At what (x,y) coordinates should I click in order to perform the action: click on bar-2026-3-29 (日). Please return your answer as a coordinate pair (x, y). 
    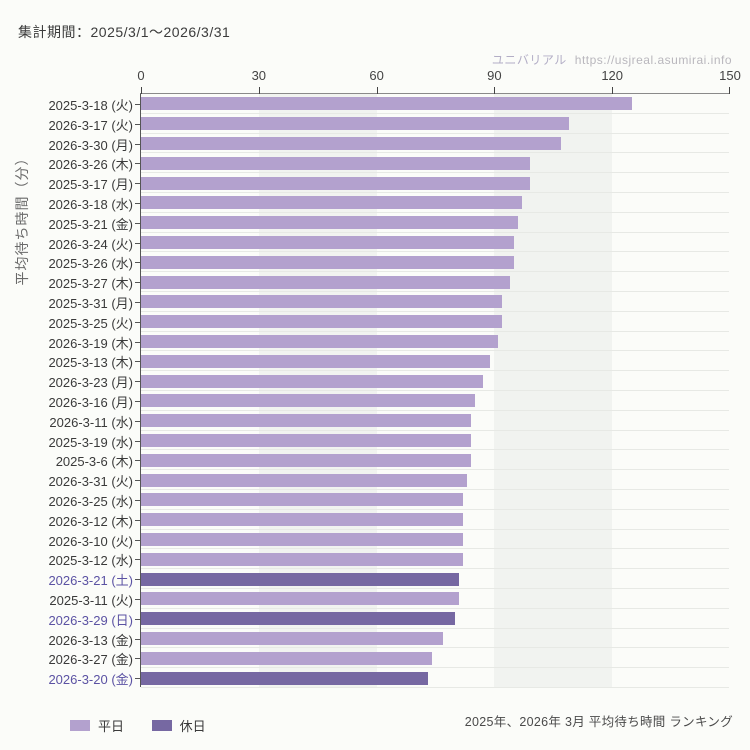
    Looking at the image, I should click on (298, 619).